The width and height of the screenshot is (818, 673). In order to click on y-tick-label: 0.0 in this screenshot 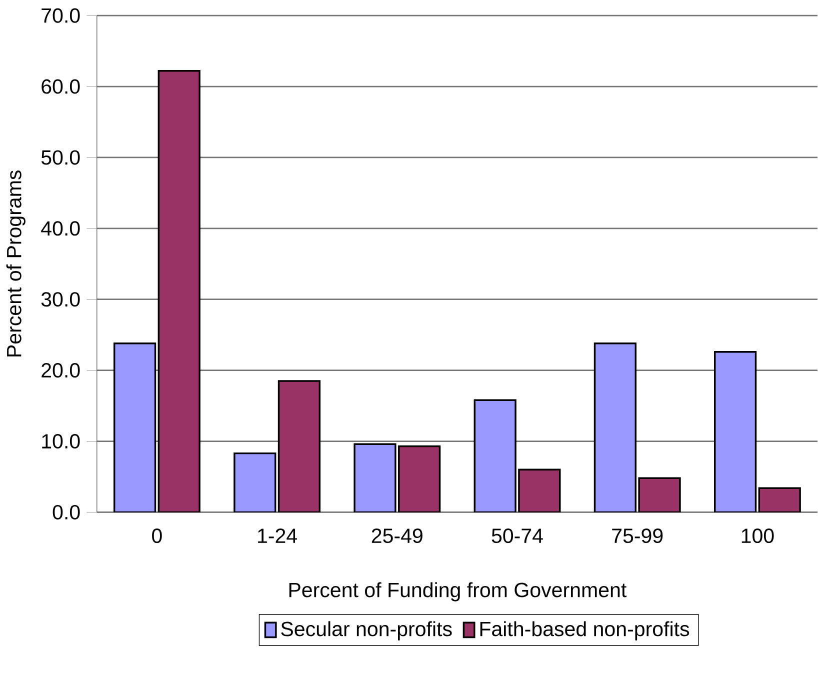, I will do `click(66, 512)`.